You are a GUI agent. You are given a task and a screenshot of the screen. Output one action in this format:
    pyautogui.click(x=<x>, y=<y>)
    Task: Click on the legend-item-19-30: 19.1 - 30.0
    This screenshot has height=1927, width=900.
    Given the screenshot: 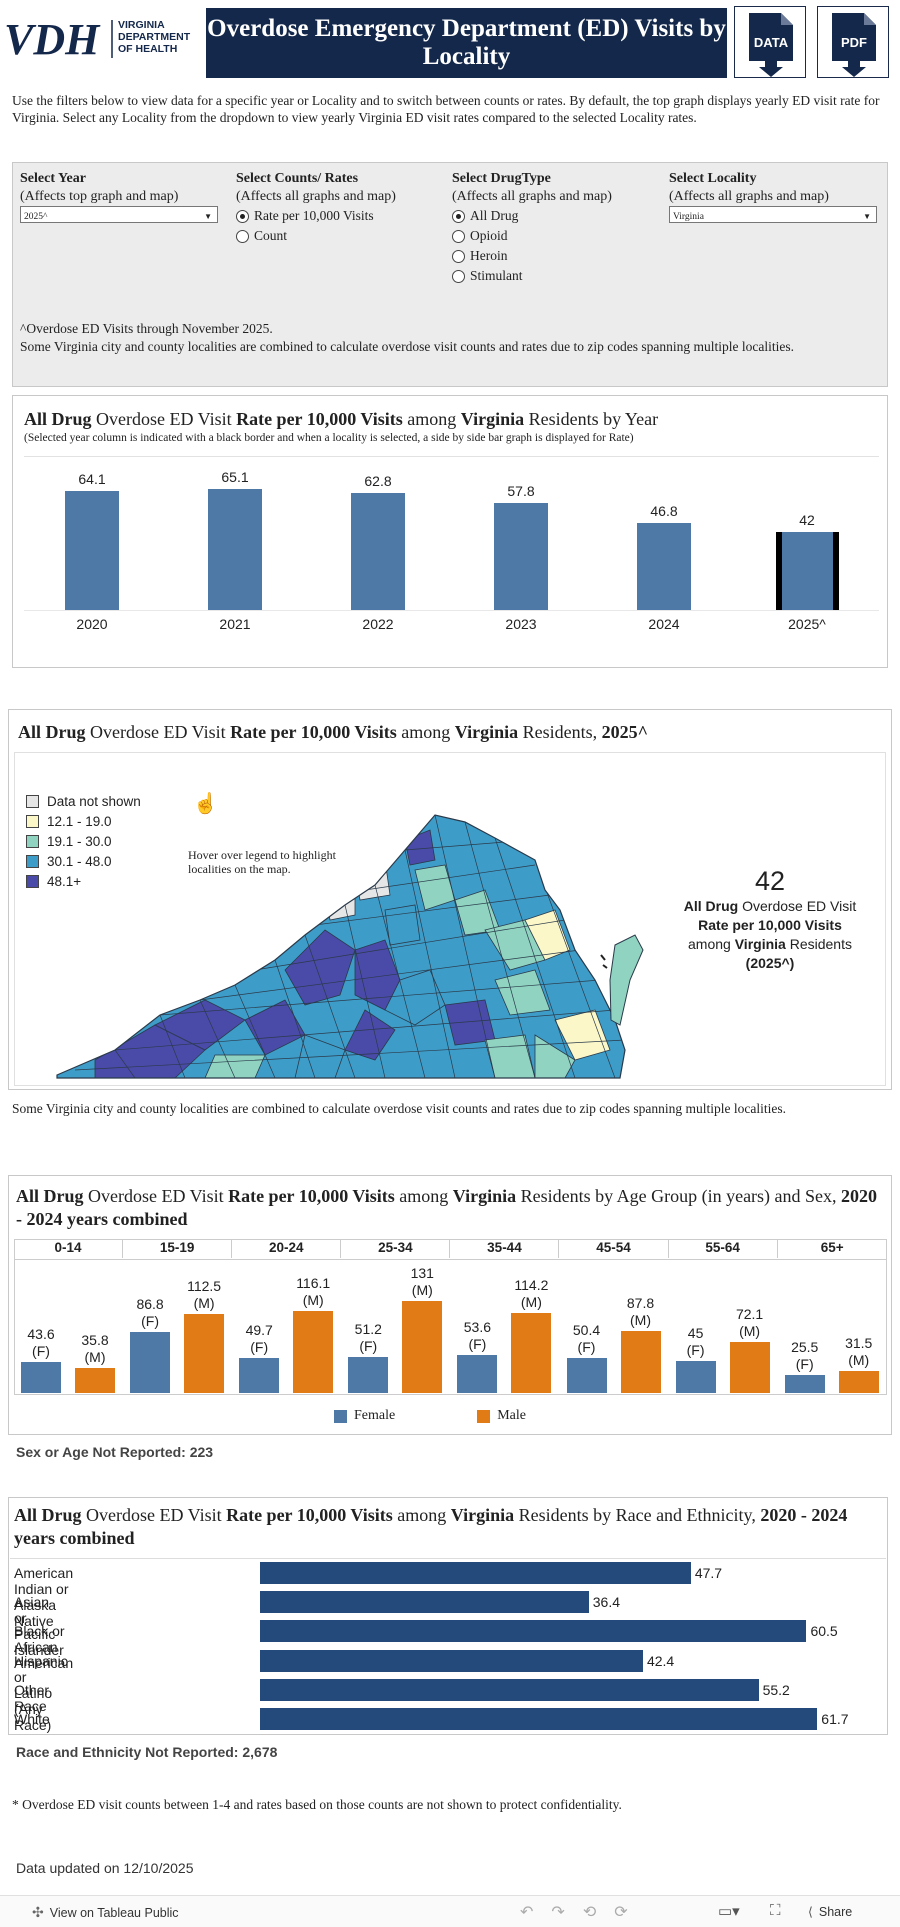 What is the action you would take?
    pyautogui.click(x=83, y=841)
    